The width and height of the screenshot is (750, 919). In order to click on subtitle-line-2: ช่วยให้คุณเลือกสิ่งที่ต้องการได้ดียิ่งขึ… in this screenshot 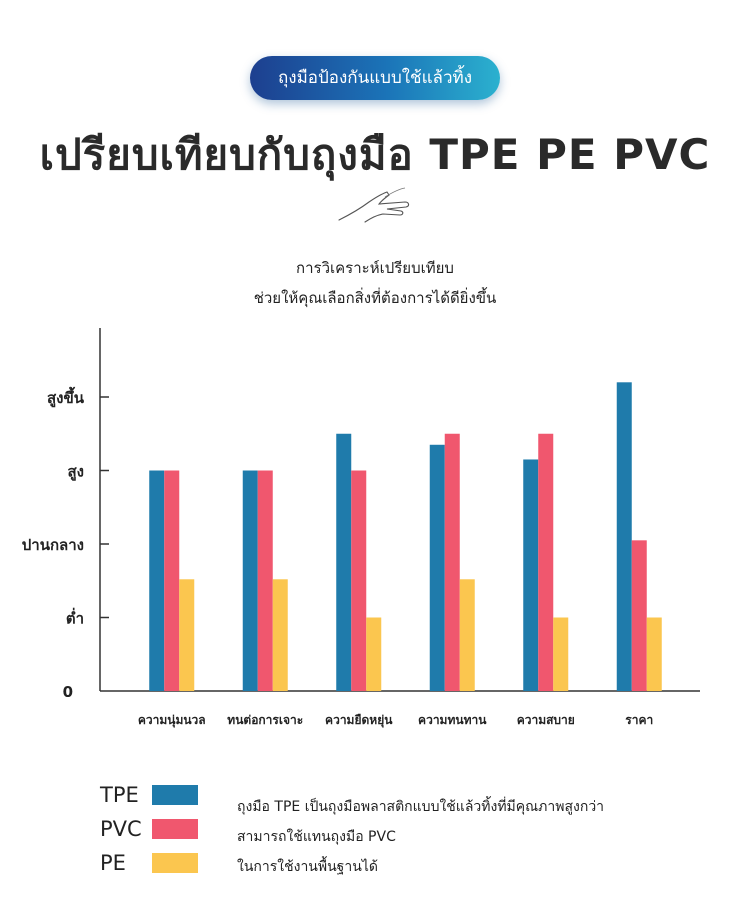, I will do `click(375, 298)`.